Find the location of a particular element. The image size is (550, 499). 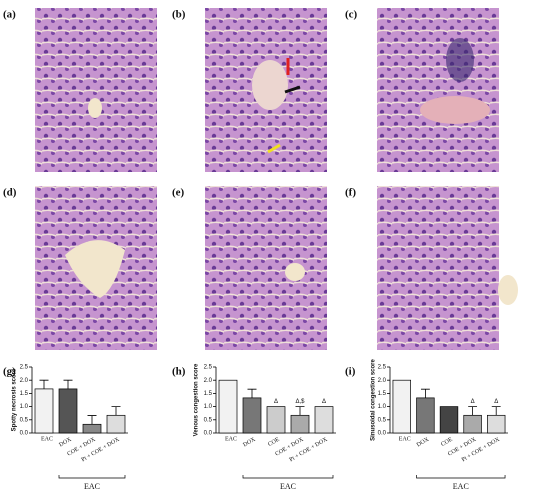

panel-label: (b) is located at coordinates (179, 15).